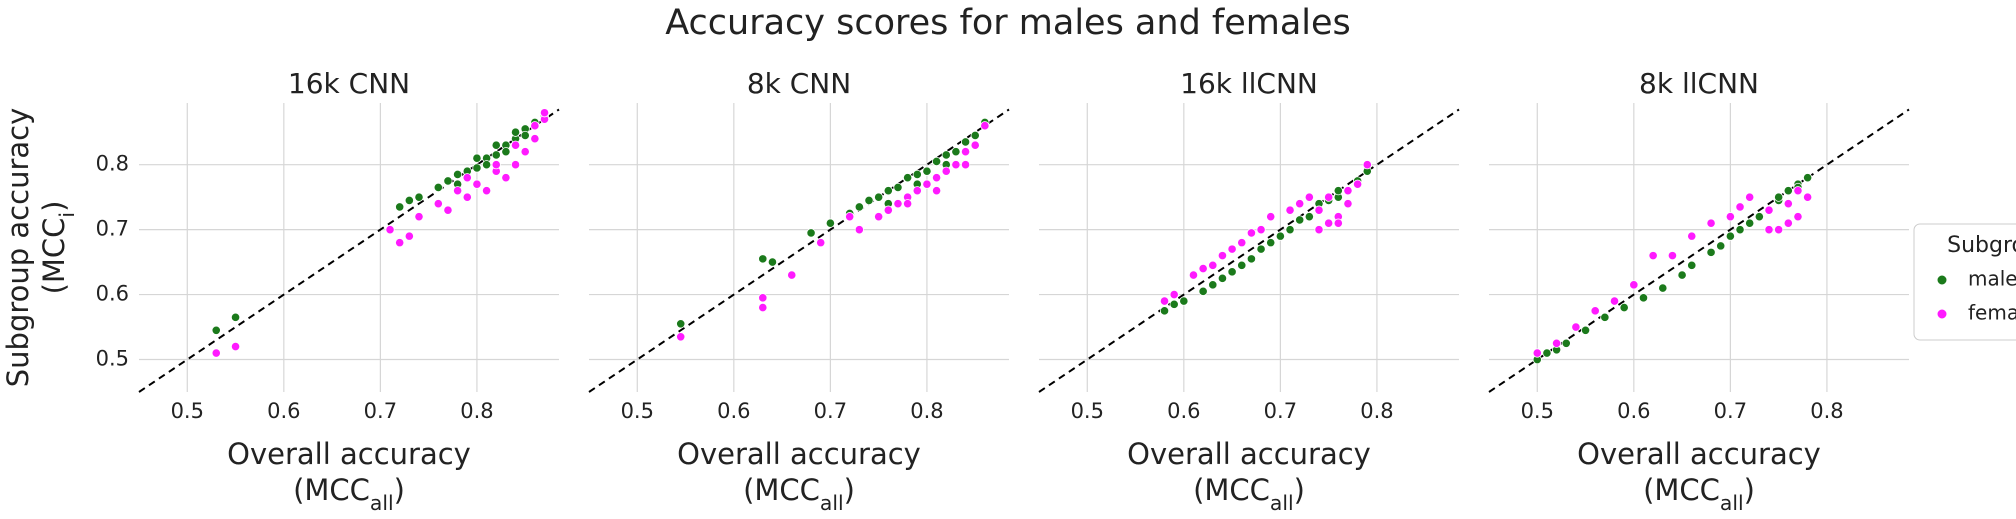 The width and height of the screenshot is (2016, 519). Describe the element at coordinates (1249, 250) in the screenshot. I see `identity-line` at that location.